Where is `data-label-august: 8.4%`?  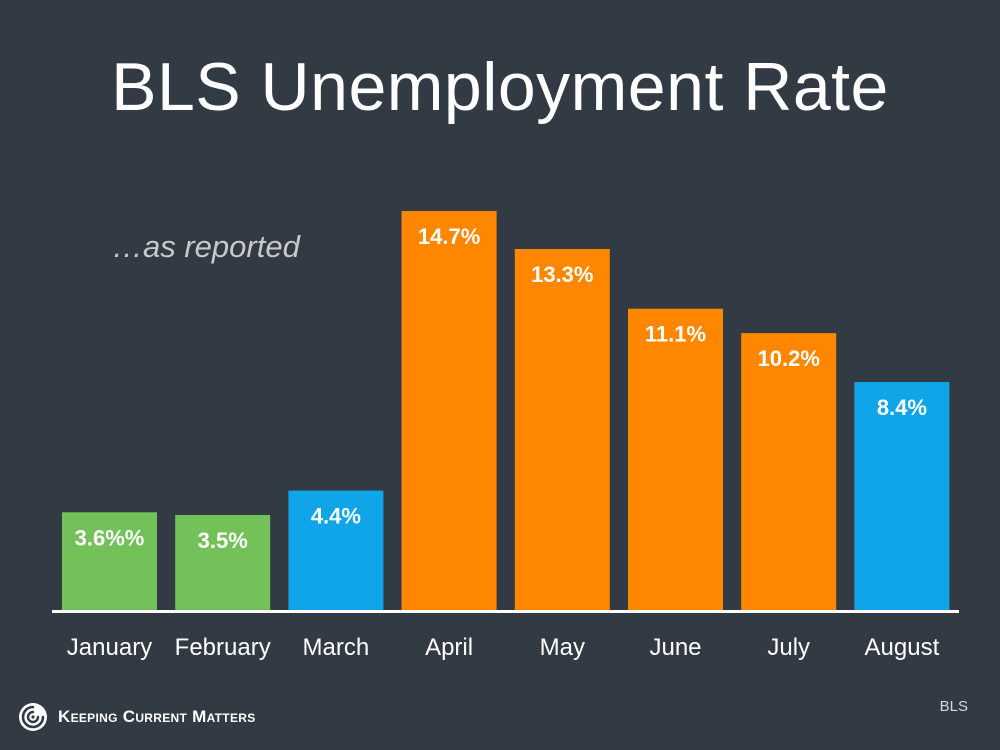 data-label-august: 8.4% is located at coordinates (902, 407).